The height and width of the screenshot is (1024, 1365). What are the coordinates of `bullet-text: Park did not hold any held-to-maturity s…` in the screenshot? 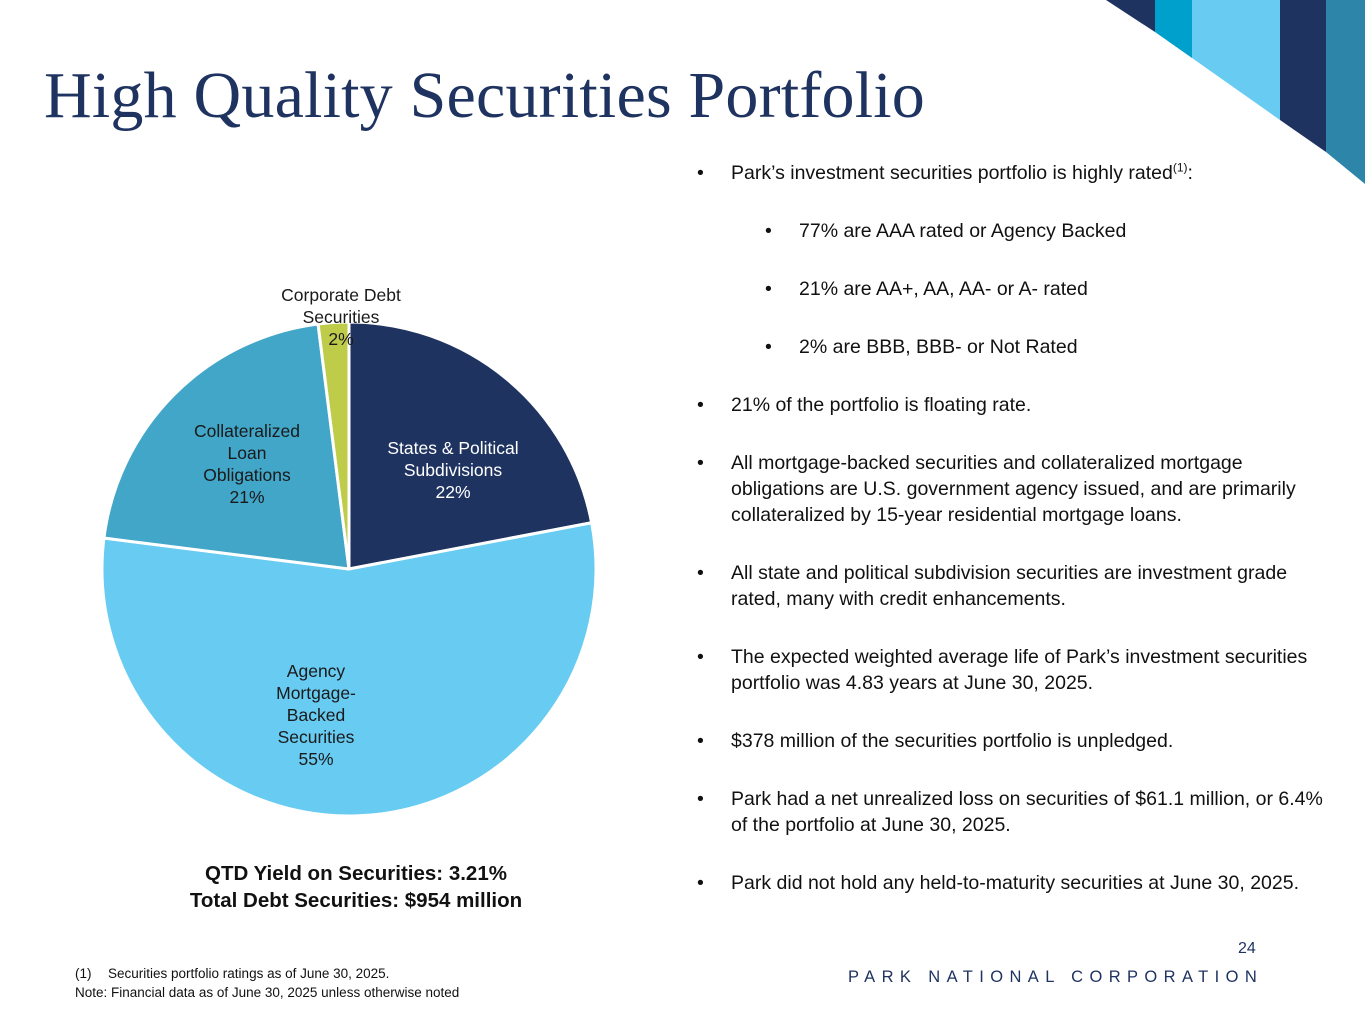 It's located at (1015, 883).